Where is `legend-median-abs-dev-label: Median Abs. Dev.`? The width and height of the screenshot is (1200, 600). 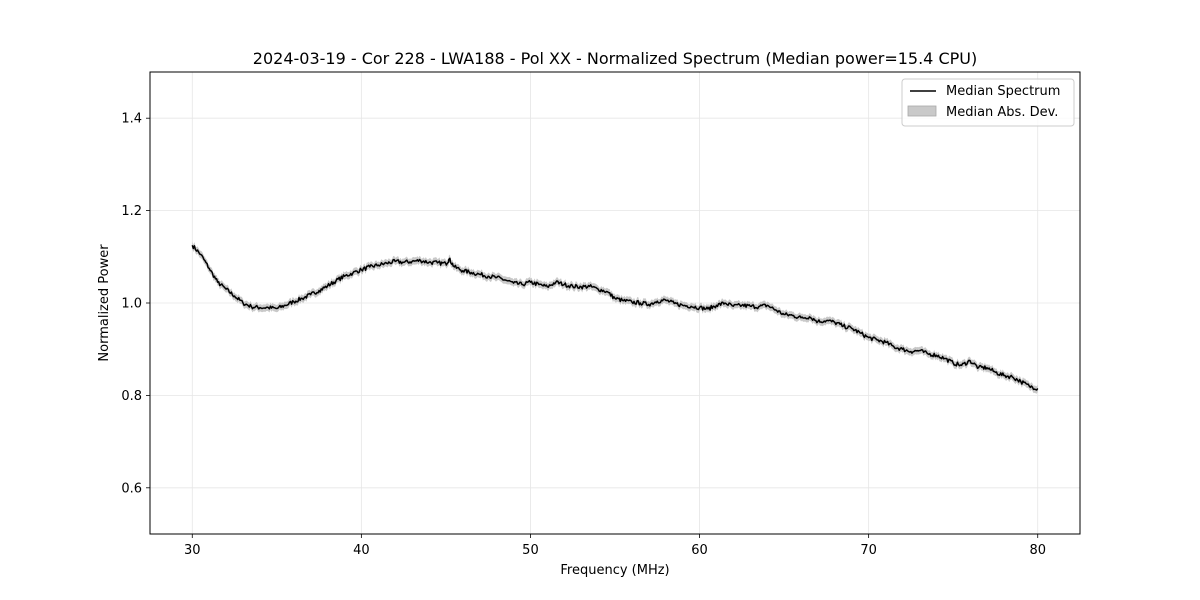
legend-median-abs-dev-label: Median Abs. Dev. is located at coordinates (1002, 112).